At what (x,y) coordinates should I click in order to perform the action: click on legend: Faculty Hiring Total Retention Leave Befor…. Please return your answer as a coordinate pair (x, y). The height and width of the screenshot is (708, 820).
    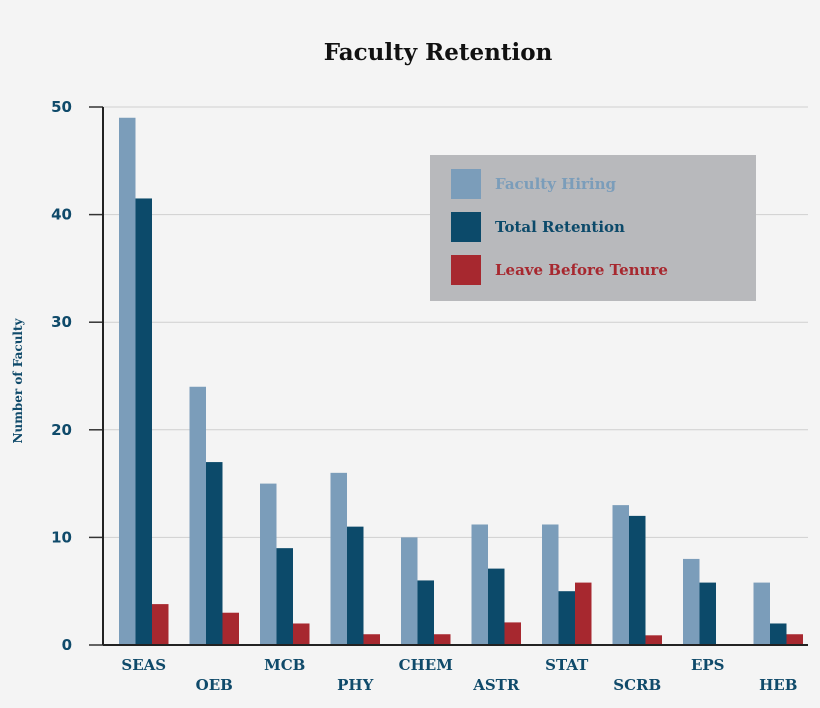
    Looking at the image, I should click on (593, 228).